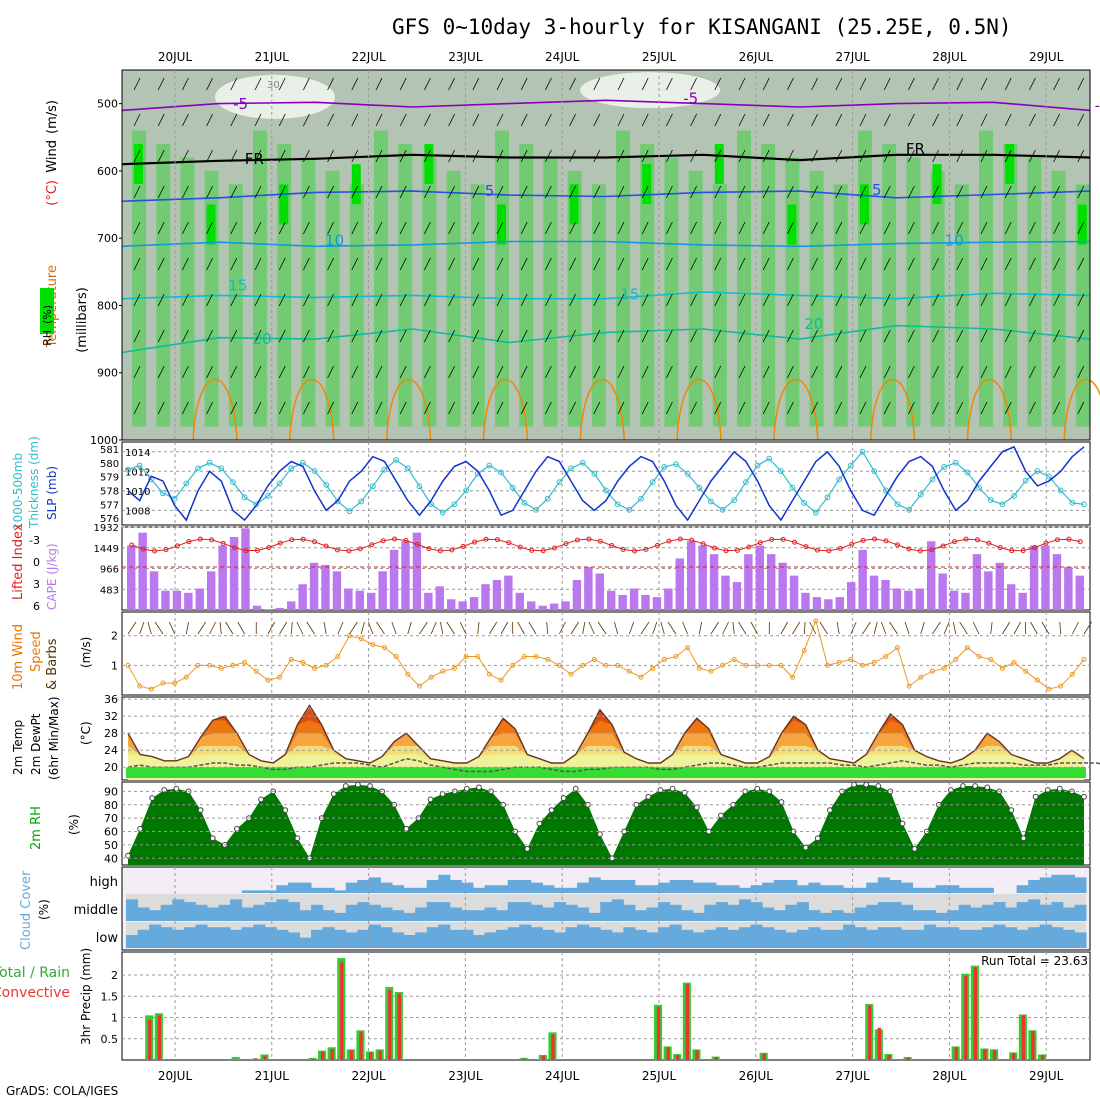 The width and height of the screenshot is (1100, 1100). Describe the element at coordinates (110, 996) in the screenshot. I see `precip-tick: 1.5` at that location.